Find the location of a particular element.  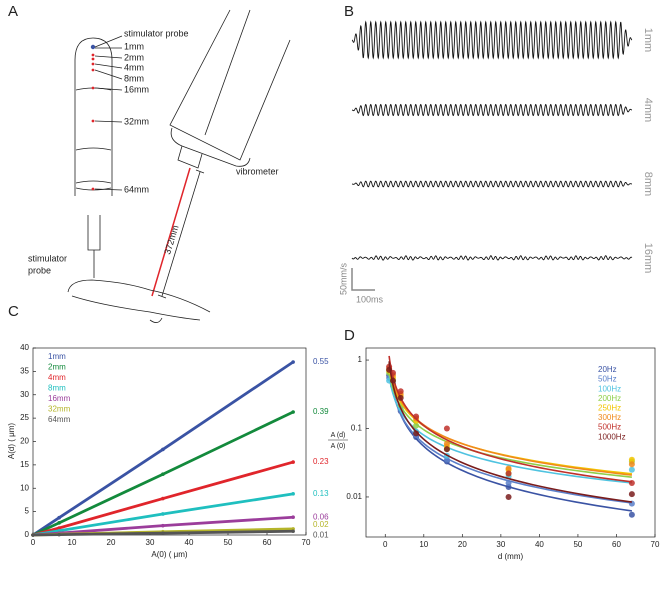

legend-entry: 20Hz is located at coordinates (607, 369).